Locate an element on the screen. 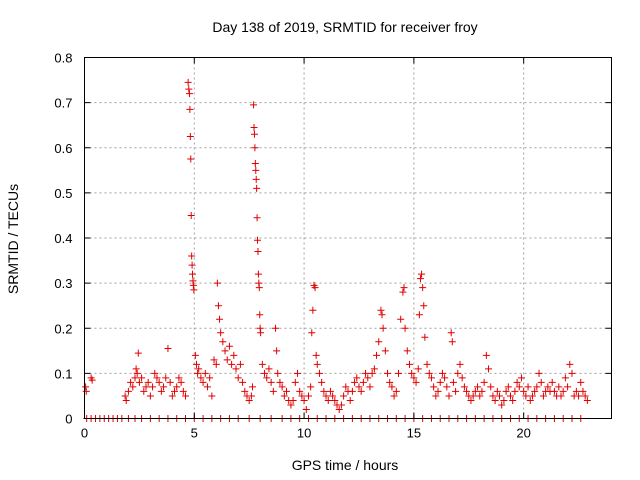 The image size is (640, 480). y-tick-label: 0.4 is located at coordinates (63, 238).